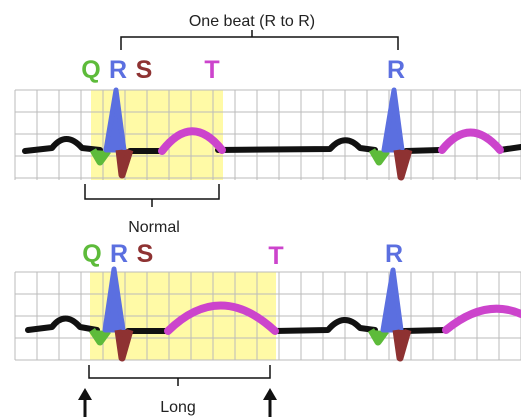 The image size is (521, 417). I want to click on rr-bracket, so click(259, 40).